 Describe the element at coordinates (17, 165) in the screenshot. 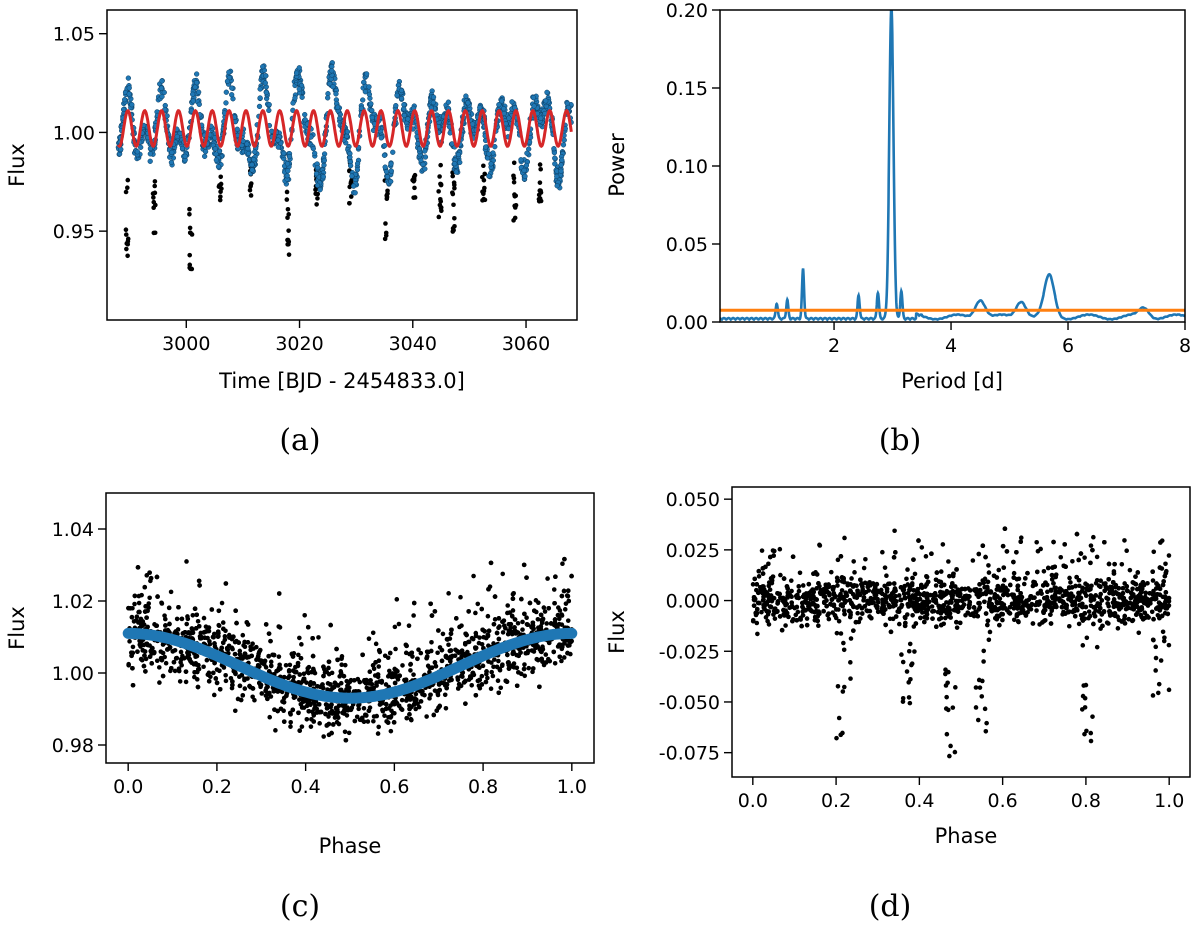

I see `panel-a-ylabel: Flux` at that location.